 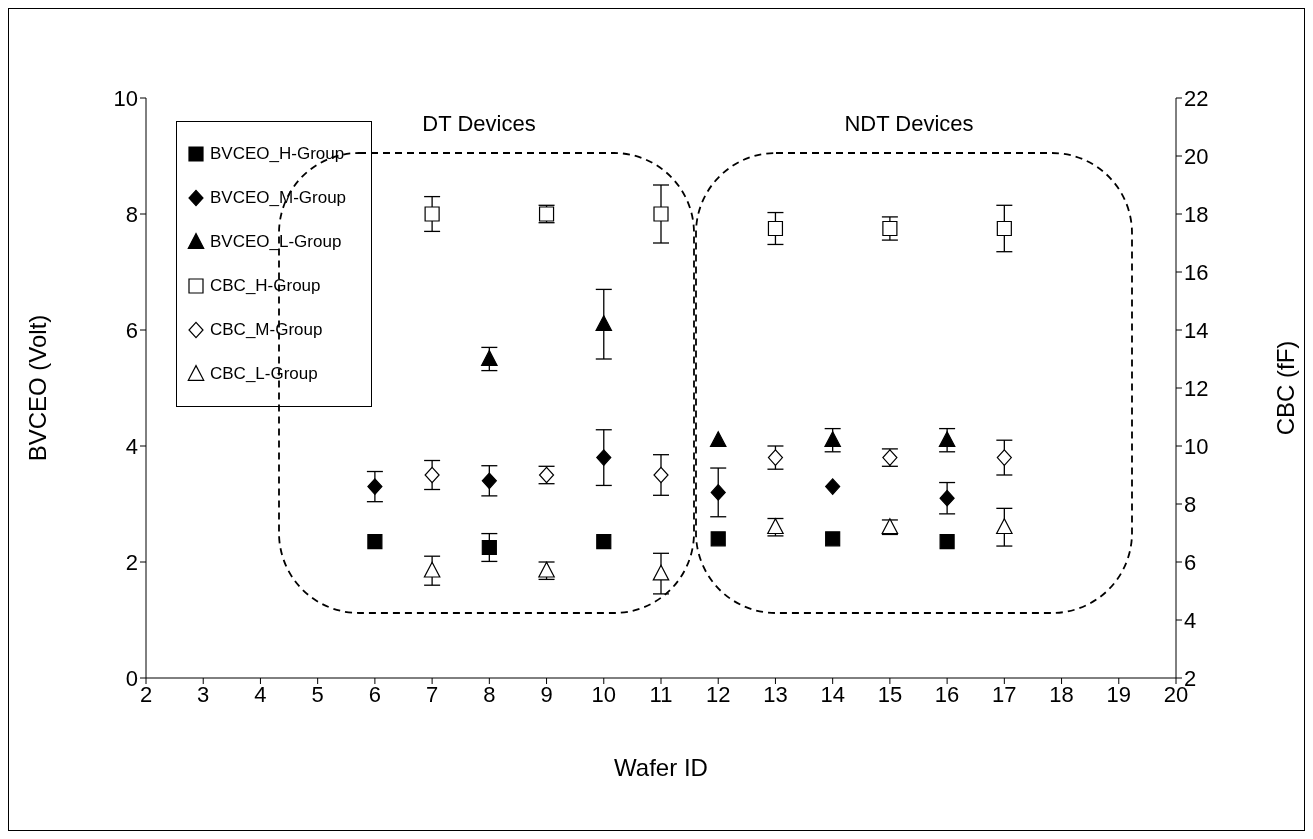 What do you see at coordinates (661, 694) in the screenshot?
I see `x-tick-label: 11` at bounding box center [661, 694].